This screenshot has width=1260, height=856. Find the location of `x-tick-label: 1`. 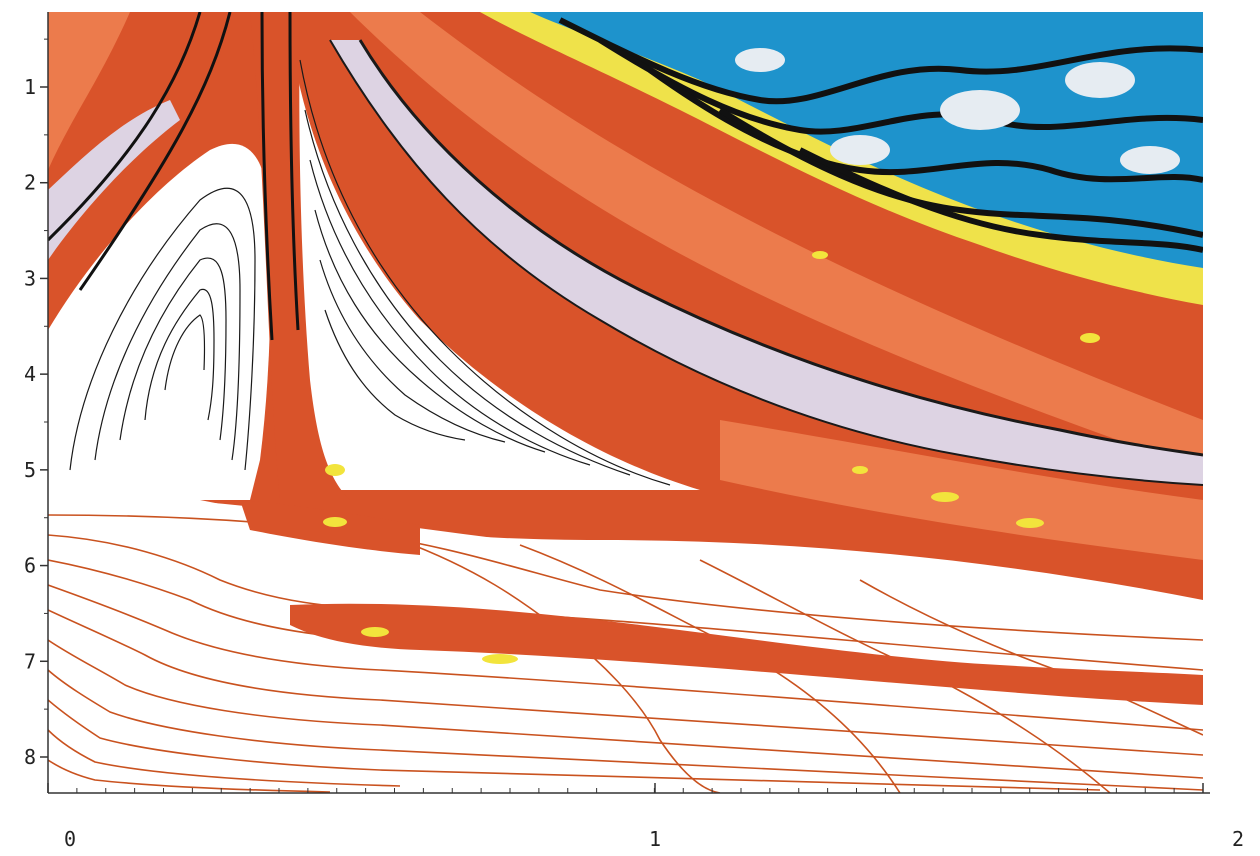

x-tick-label: 1 is located at coordinates (655, 839).